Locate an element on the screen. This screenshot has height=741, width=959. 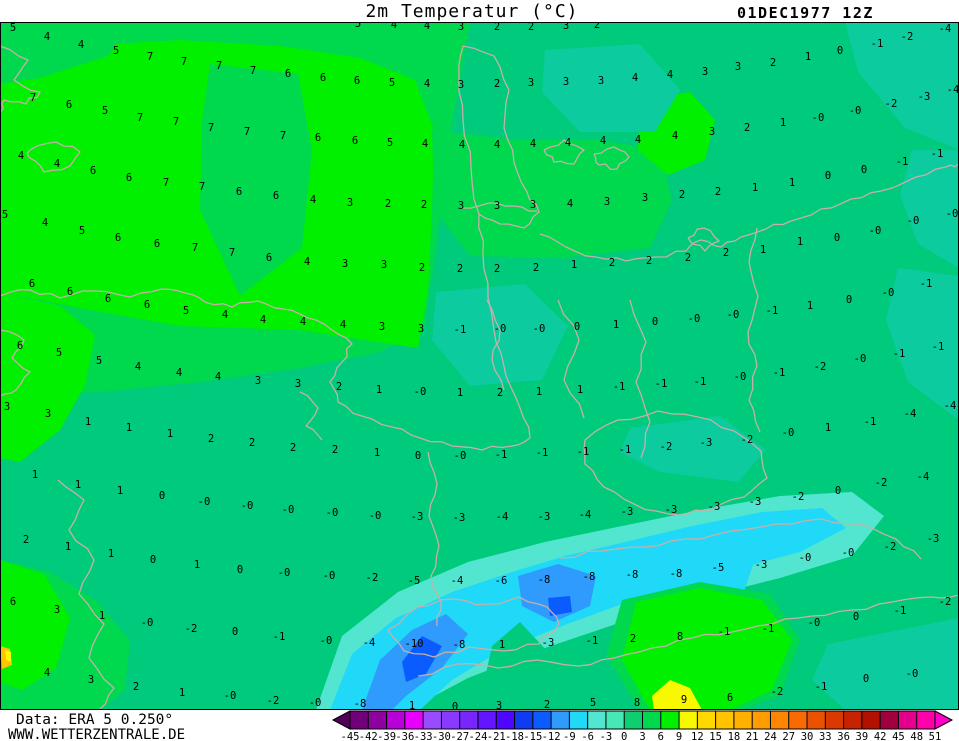
scale-tick-label: 39 is located at coordinates (862, 736).